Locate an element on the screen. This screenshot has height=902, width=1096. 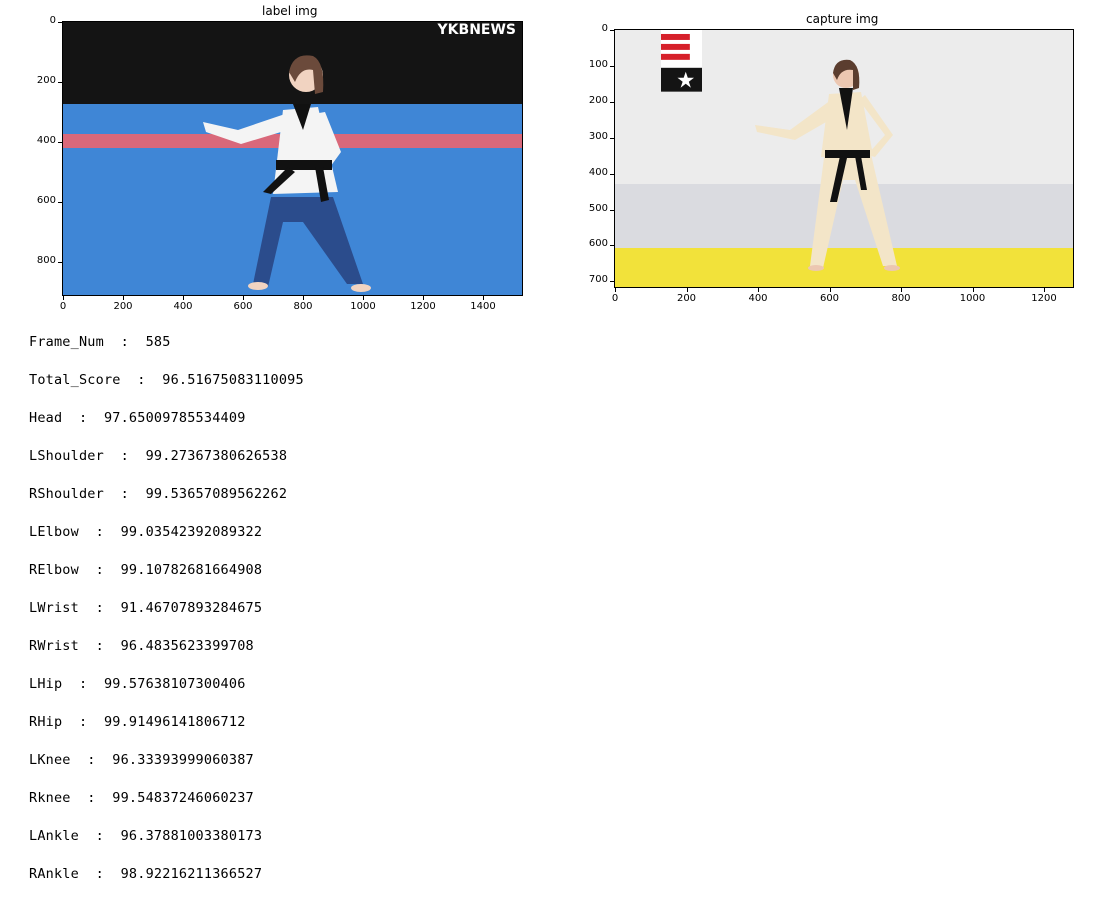
score-row: LWrist : 91.46707893284675 is located at coordinates (166, 617).